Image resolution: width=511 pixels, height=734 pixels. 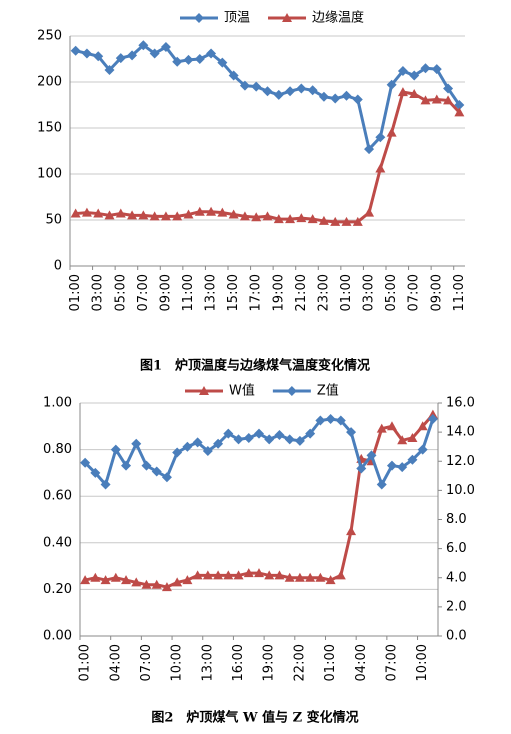 I want to click on x-tick-label: 07:00, so click(x=414, y=292).